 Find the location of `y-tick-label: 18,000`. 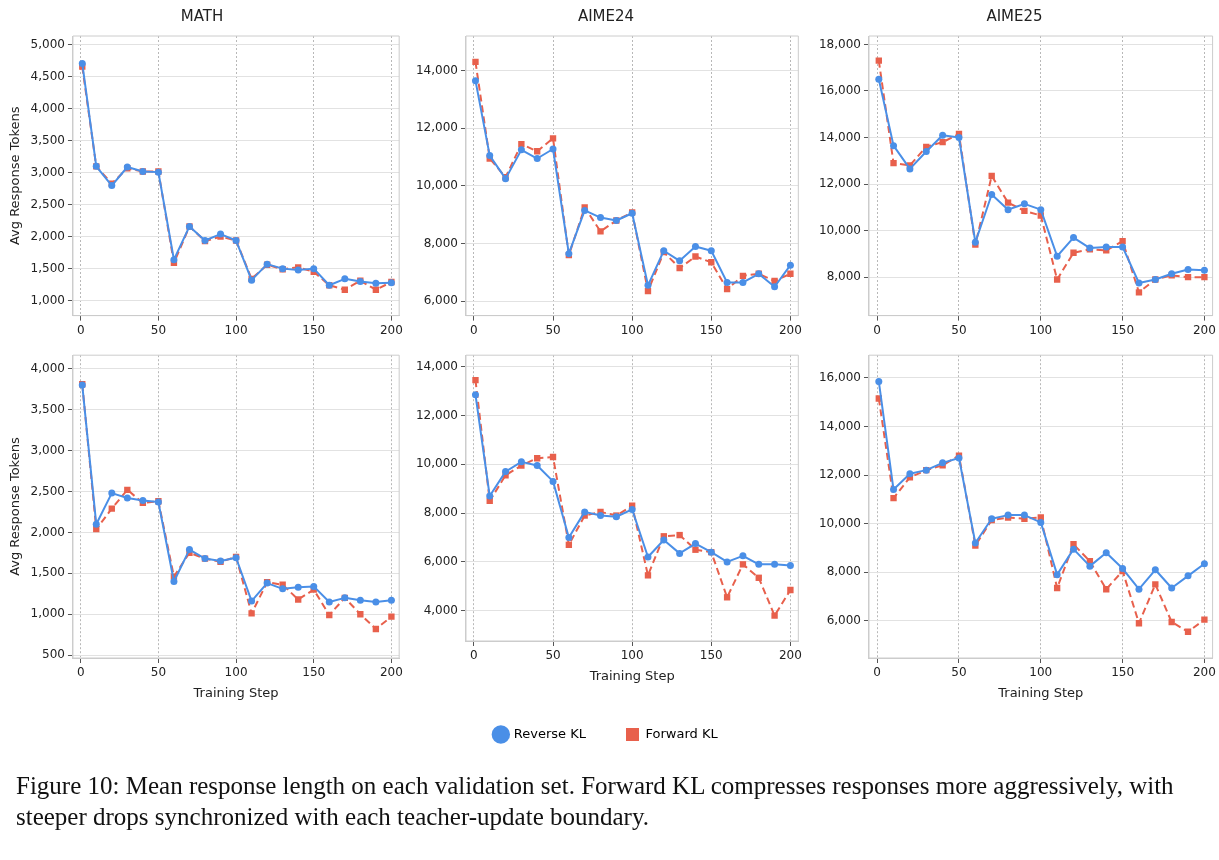

y-tick-label: 18,000 is located at coordinates (839, 43).